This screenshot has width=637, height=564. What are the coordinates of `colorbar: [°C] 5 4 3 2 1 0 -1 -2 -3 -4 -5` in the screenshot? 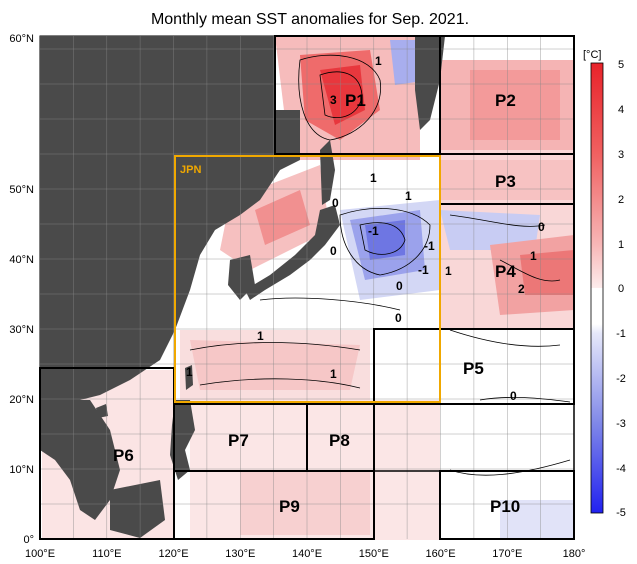 It's located at (604, 284).